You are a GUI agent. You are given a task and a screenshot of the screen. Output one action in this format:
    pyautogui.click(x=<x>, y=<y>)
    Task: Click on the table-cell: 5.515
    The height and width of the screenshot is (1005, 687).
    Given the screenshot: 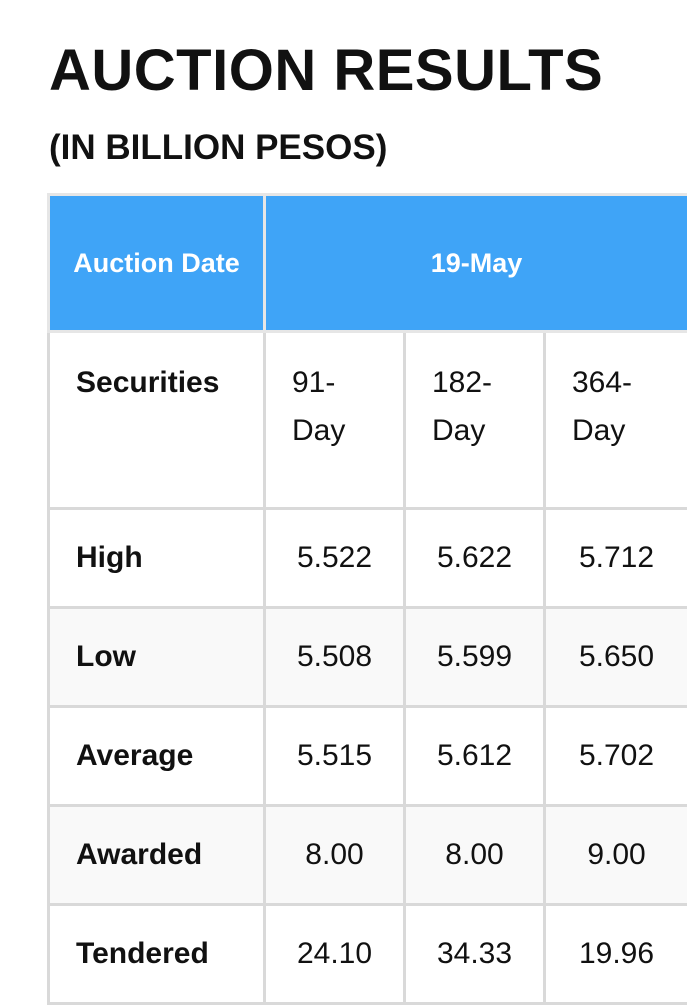 What is the action you would take?
    pyautogui.click(x=335, y=756)
    